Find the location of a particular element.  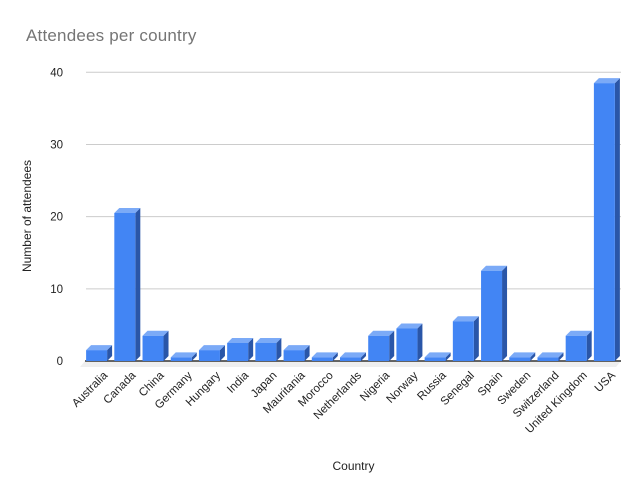

x-label-norway: Norway is located at coordinates (402, 387).